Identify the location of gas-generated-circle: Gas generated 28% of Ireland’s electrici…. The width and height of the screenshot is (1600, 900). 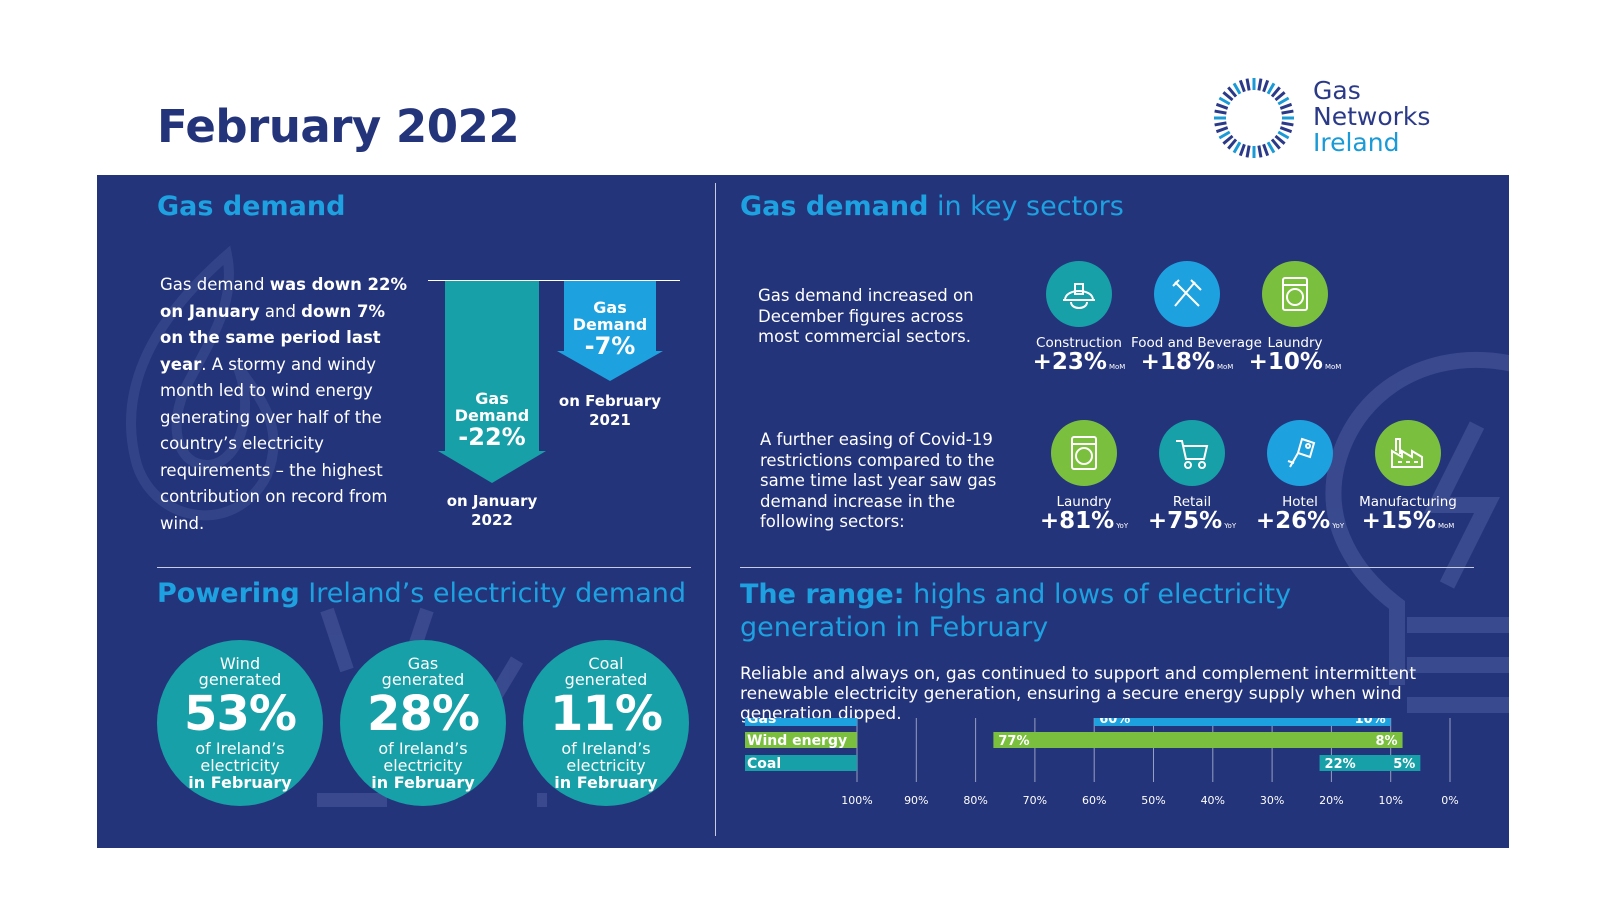
(423, 723).